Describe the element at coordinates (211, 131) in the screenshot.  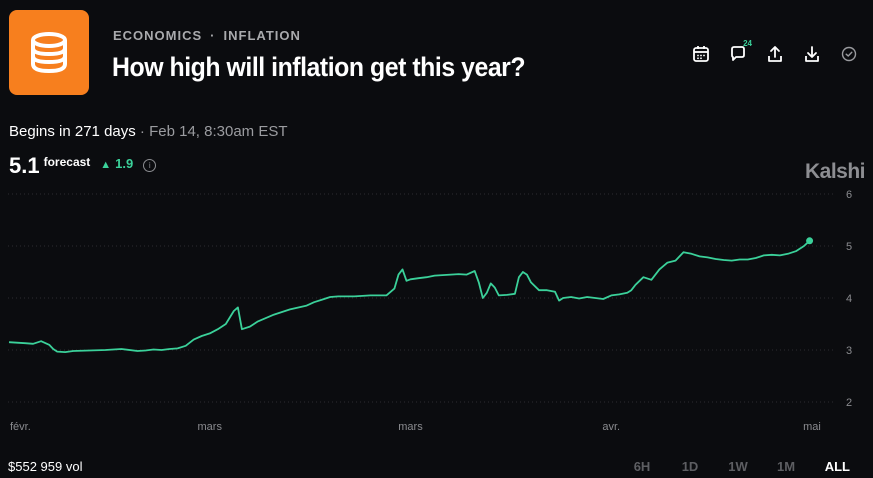
I see `begins-detail: · Feb 14, 8:30am EST` at that location.